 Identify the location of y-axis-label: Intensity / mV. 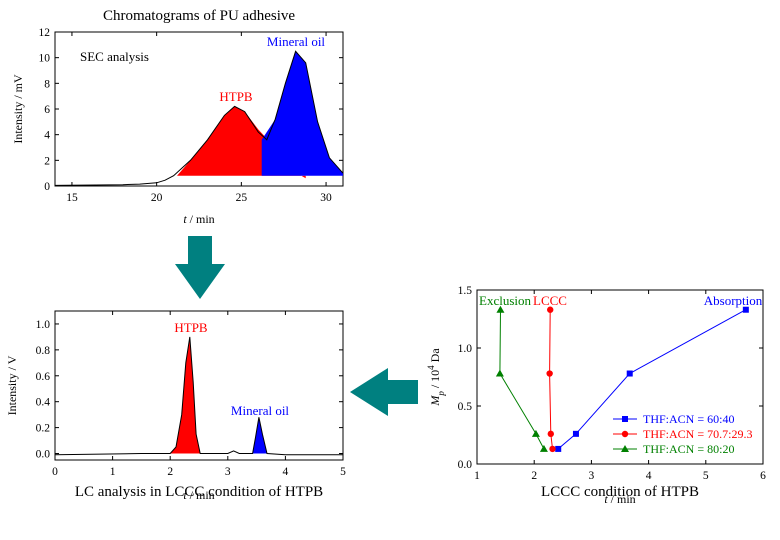
(18, 109).